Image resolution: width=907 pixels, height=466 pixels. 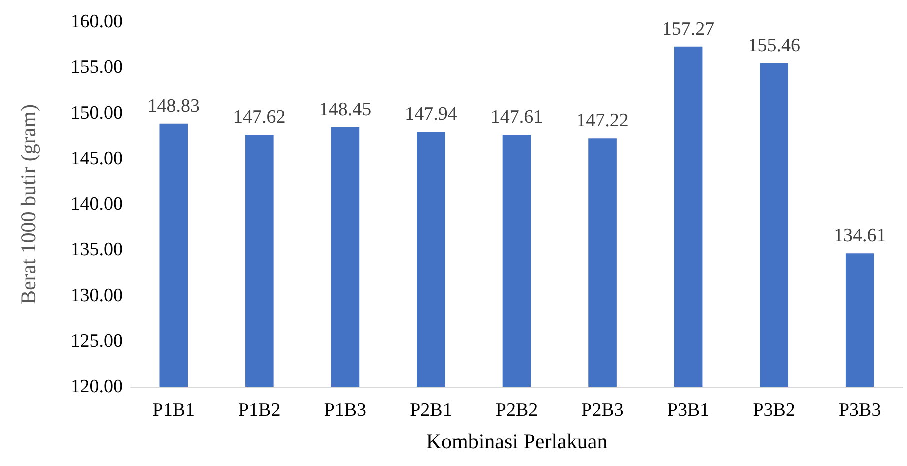 I want to click on data-label: 148.83, so click(x=174, y=106).